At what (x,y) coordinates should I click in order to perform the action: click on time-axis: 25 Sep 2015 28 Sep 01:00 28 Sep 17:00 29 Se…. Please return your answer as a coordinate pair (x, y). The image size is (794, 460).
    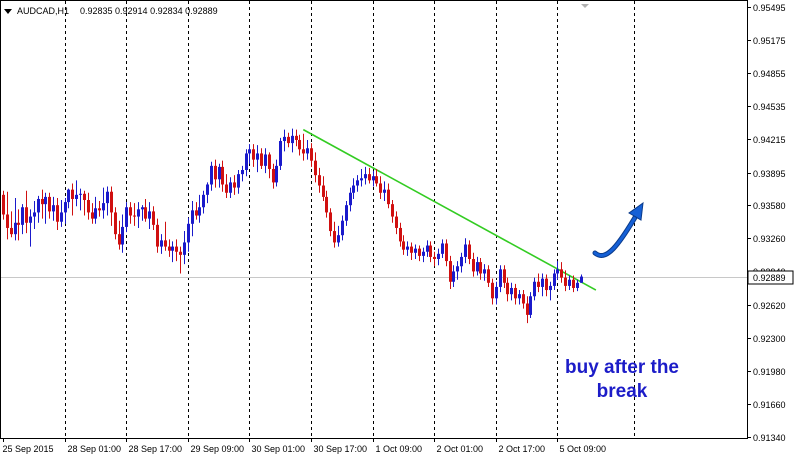
    Looking at the image, I should click on (305, 446).